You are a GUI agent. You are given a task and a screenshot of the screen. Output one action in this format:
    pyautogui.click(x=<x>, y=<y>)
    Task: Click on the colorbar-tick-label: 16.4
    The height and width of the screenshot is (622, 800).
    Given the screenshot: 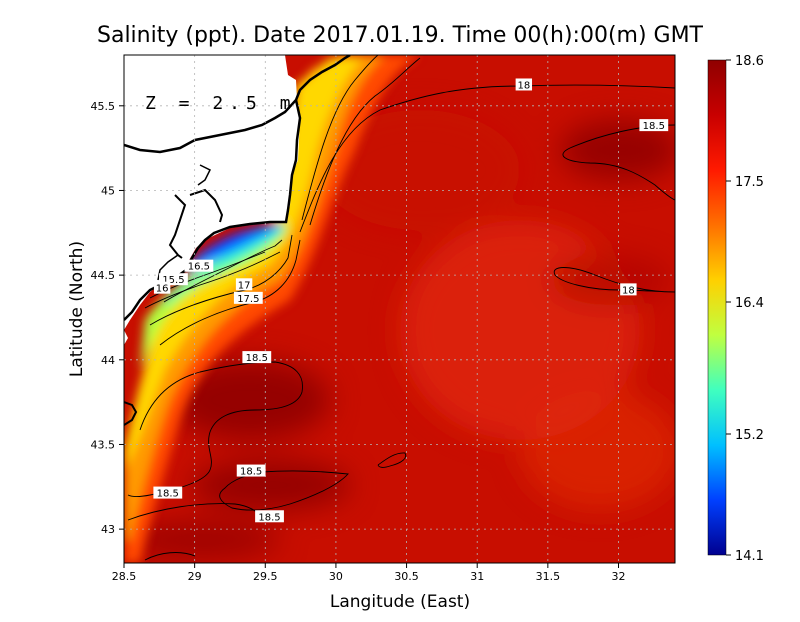 What is the action you would take?
    pyautogui.click(x=749, y=303)
    